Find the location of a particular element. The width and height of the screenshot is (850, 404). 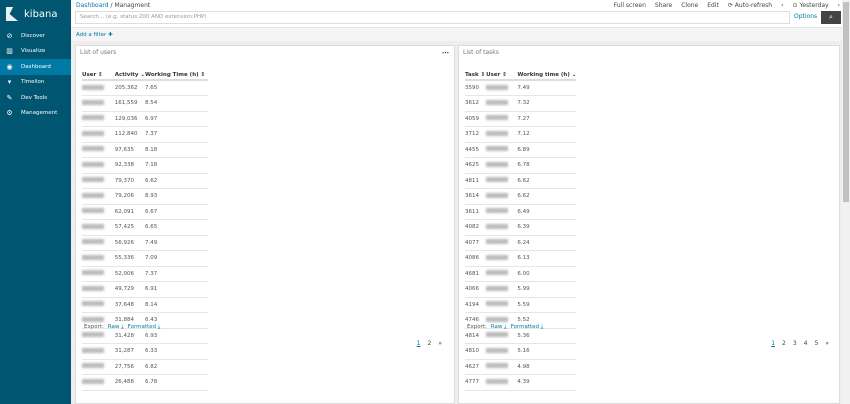

table-cell: 6.24 is located at coordinates (547, 243).